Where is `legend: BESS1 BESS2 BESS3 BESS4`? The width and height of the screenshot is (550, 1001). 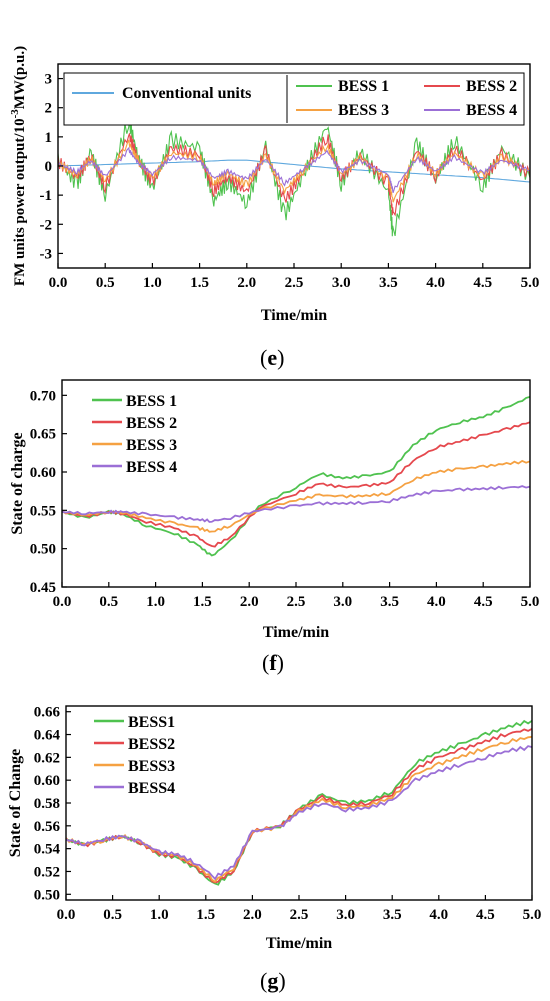 legend: BESS1 BESS2 BESS3 BESS4 is located at coordinates (134, 755).